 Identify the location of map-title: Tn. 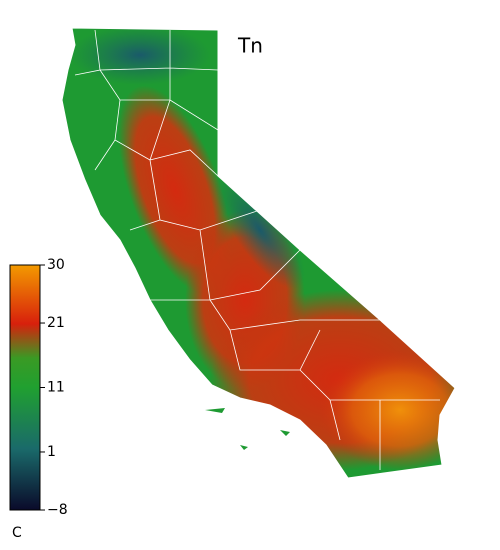
(250, 46).